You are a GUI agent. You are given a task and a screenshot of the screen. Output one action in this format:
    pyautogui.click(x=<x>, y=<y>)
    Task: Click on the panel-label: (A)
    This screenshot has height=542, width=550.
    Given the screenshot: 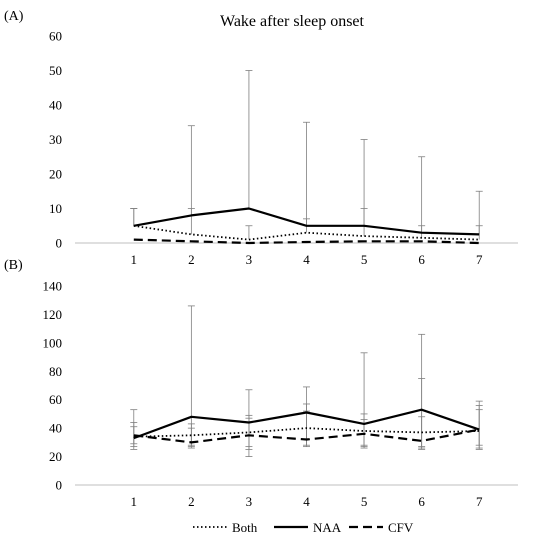 What is the action you would take?
    pyautogui.click(x=14, y=16)
    